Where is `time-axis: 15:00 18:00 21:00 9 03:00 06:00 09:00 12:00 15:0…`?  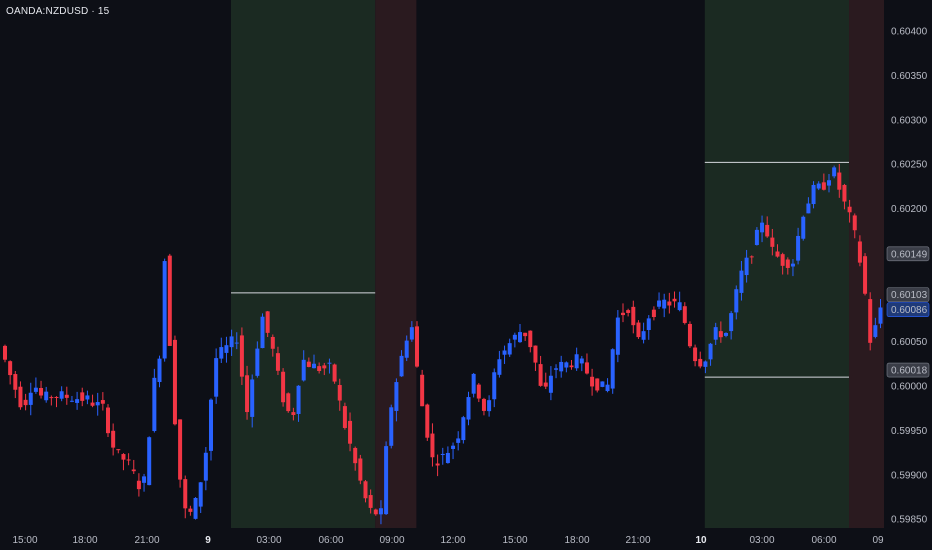 time-axis: 15:00 18:00 21:00 9 03:00 06:00 09:00 12:00 15:0… is located at coordinates (466, 539).